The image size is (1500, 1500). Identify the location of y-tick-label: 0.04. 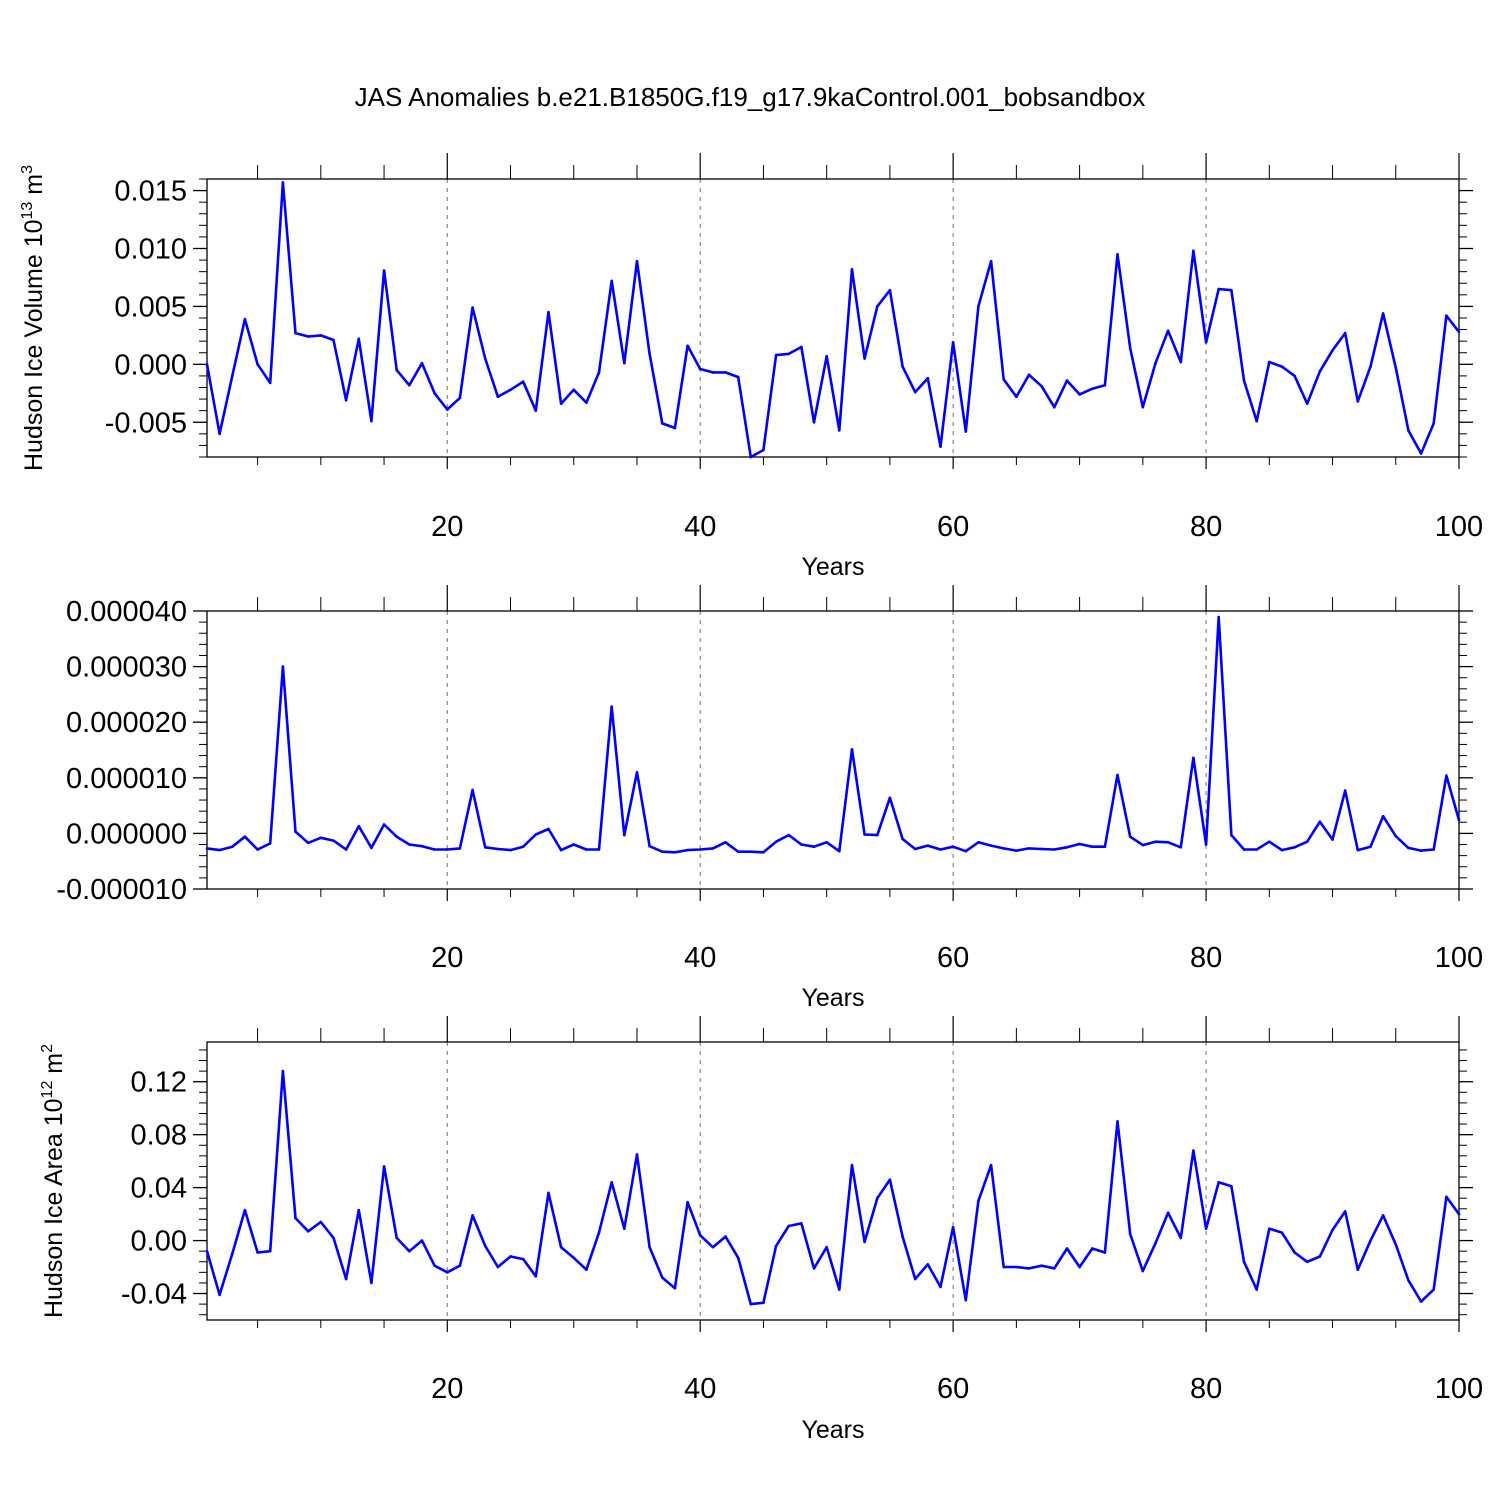
(159, 1189).